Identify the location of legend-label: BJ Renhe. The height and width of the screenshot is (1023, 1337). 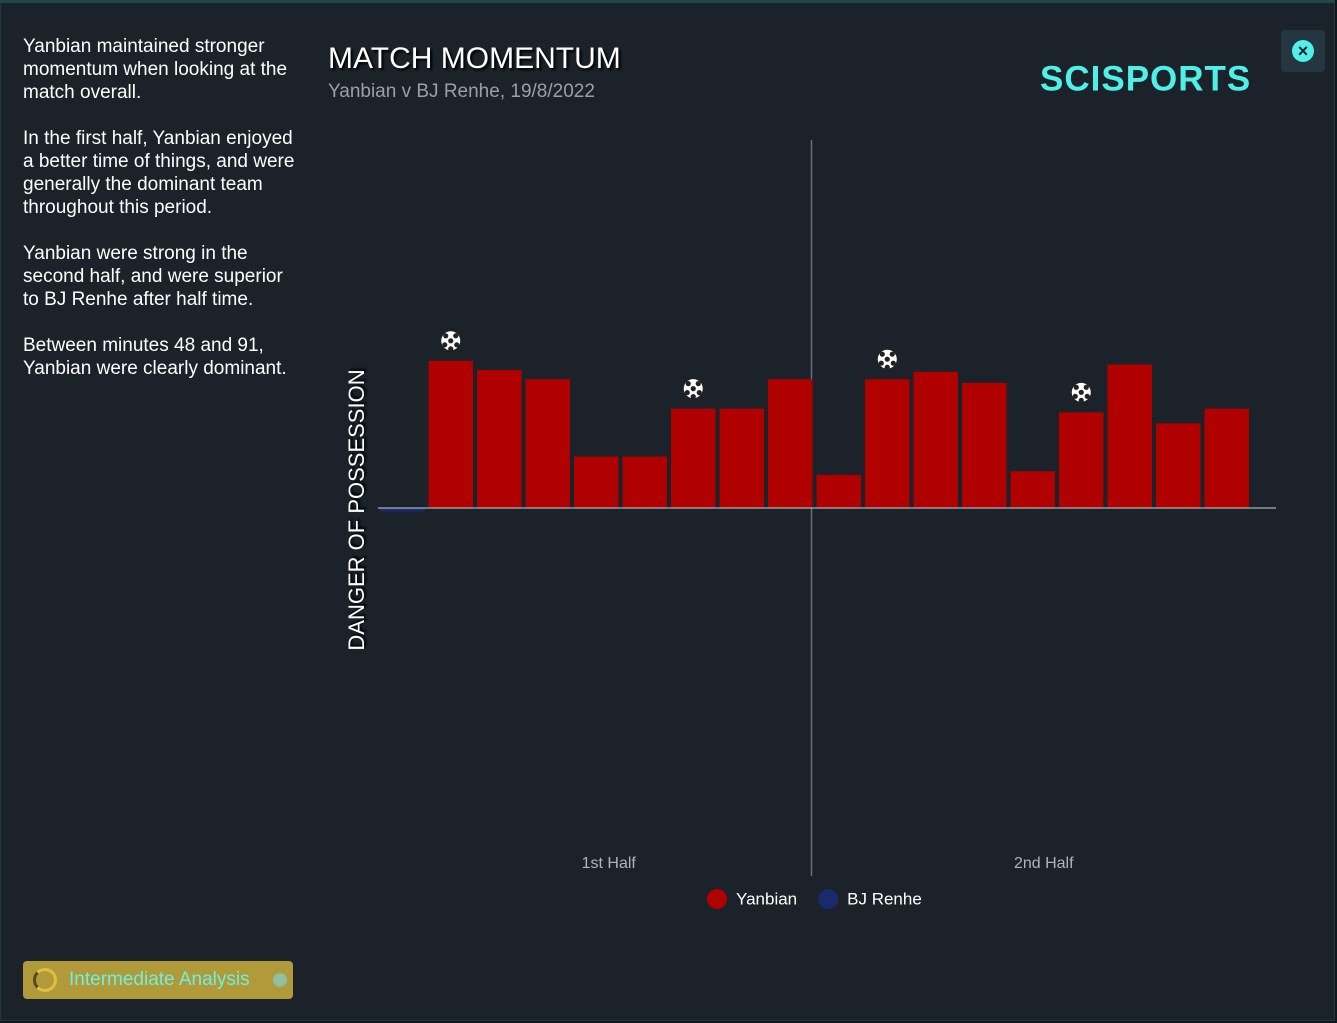
(884, 898).